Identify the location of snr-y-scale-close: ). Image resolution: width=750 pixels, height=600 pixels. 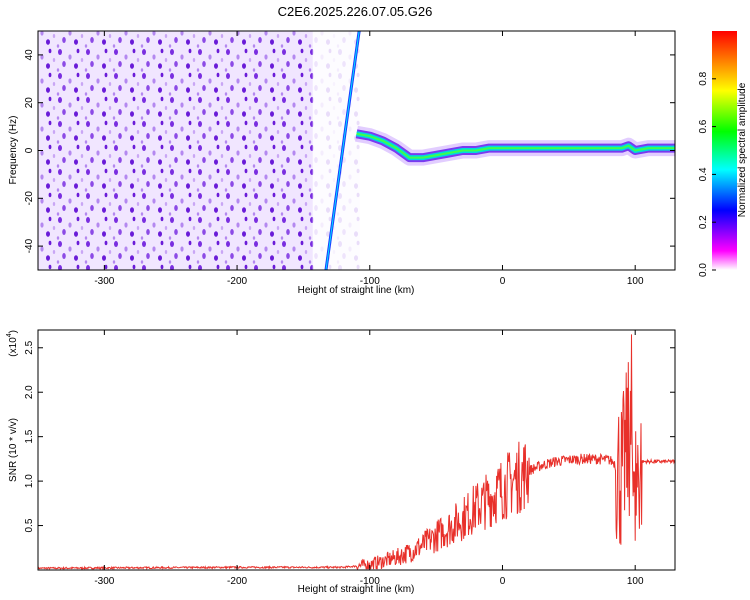
(13, 331).